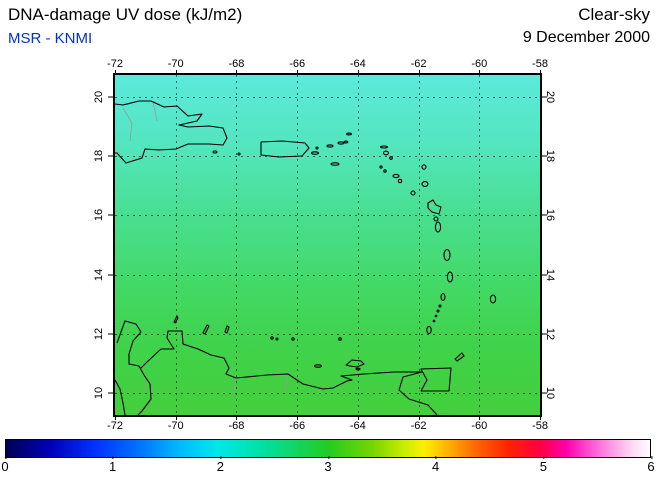 The height and width of the screenshot is (480, 660). I want to click on la-blanquilla-island, so click(340, 339).